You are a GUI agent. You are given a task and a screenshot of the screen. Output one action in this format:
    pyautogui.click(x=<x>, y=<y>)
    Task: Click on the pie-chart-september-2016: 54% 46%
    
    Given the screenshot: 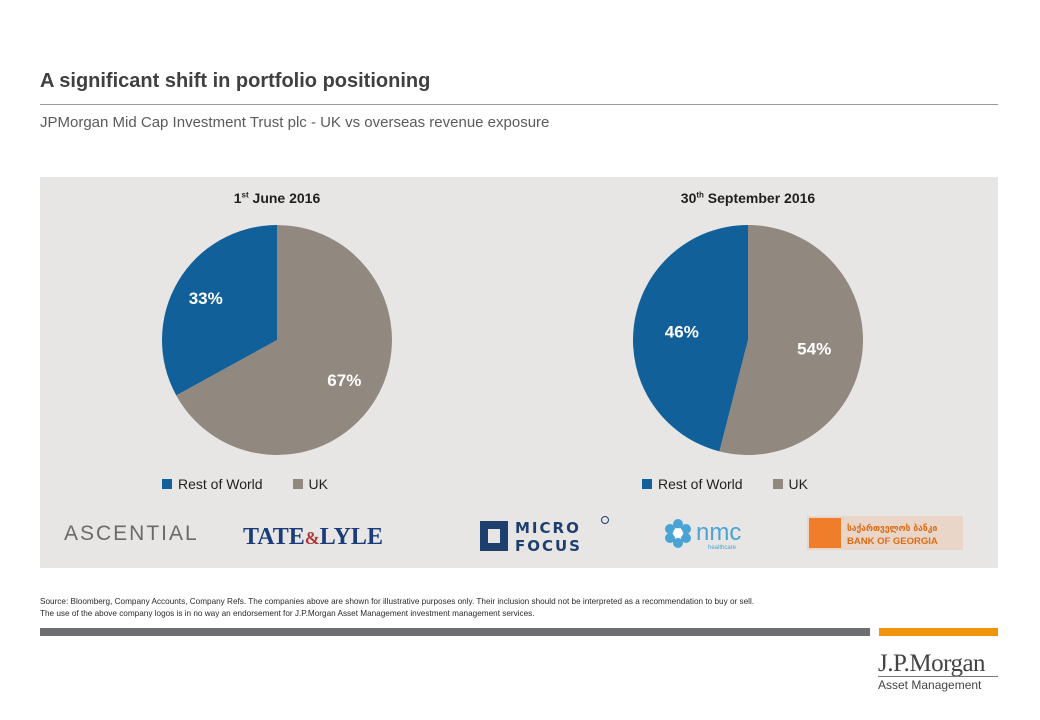 What is the action you would take?
    pyautogui.click(x=748, y=340)
    